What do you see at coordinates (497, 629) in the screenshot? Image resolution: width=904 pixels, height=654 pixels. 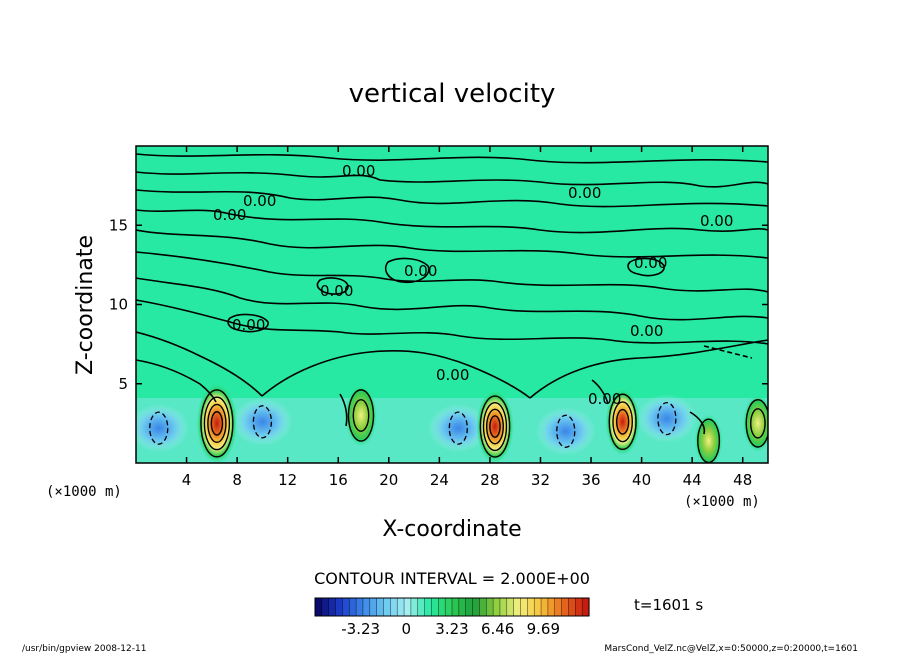 I see `colorbar-tick-label: 6.46` at bounding box center [497, 629].